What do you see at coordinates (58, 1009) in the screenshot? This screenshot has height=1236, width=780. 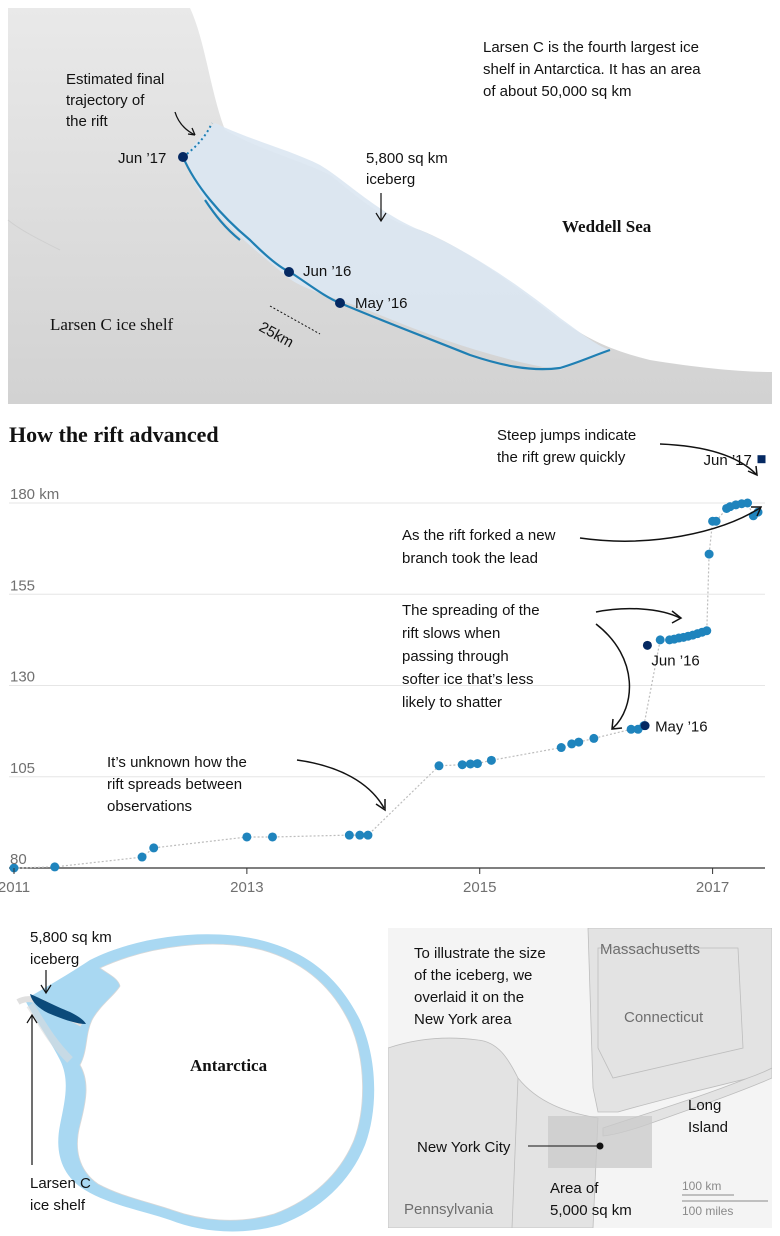 I see `larsen-c-highlight` at bounding box center [58, 1009].